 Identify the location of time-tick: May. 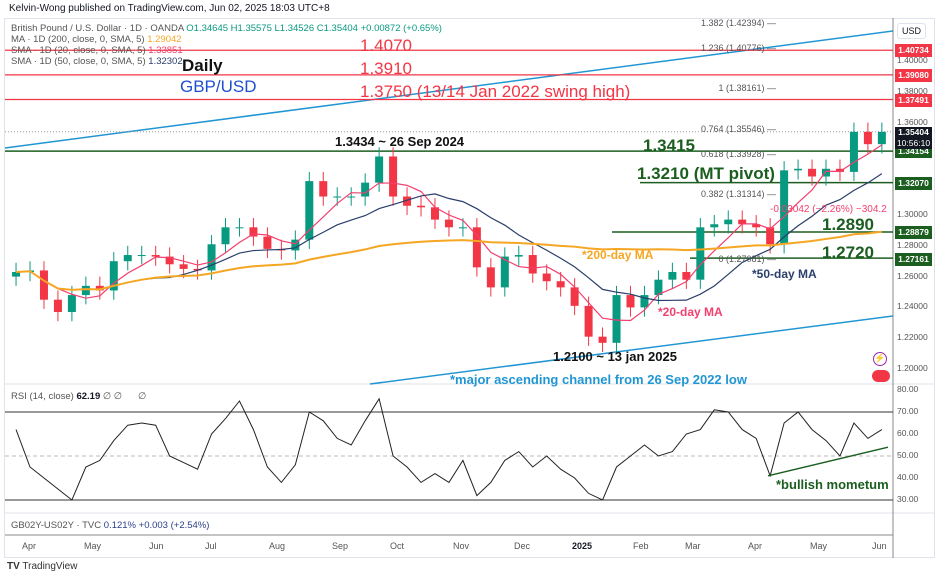
(93, 546).